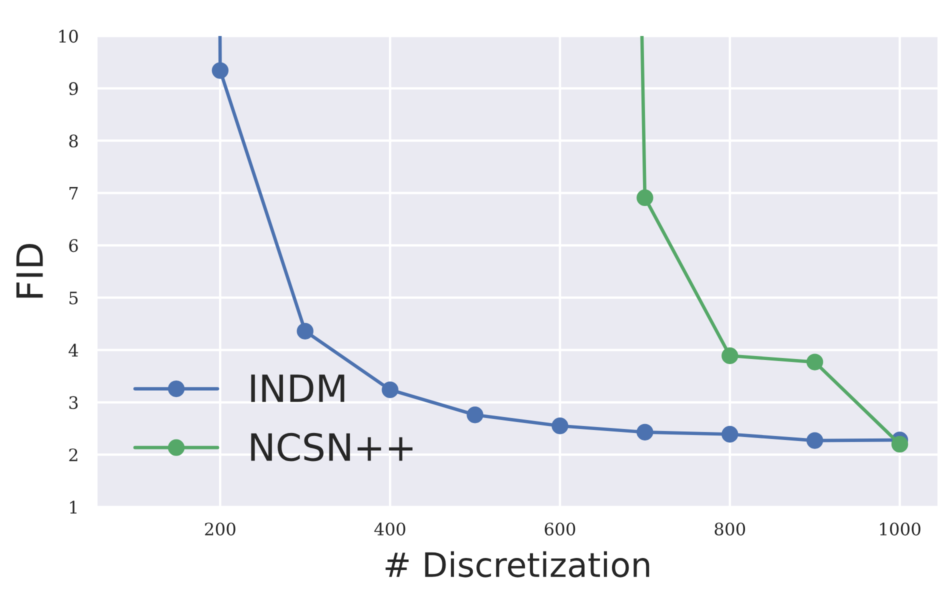 The image size is (948, 606). I want to click on y-tick-label: 7, so click(74, 193).